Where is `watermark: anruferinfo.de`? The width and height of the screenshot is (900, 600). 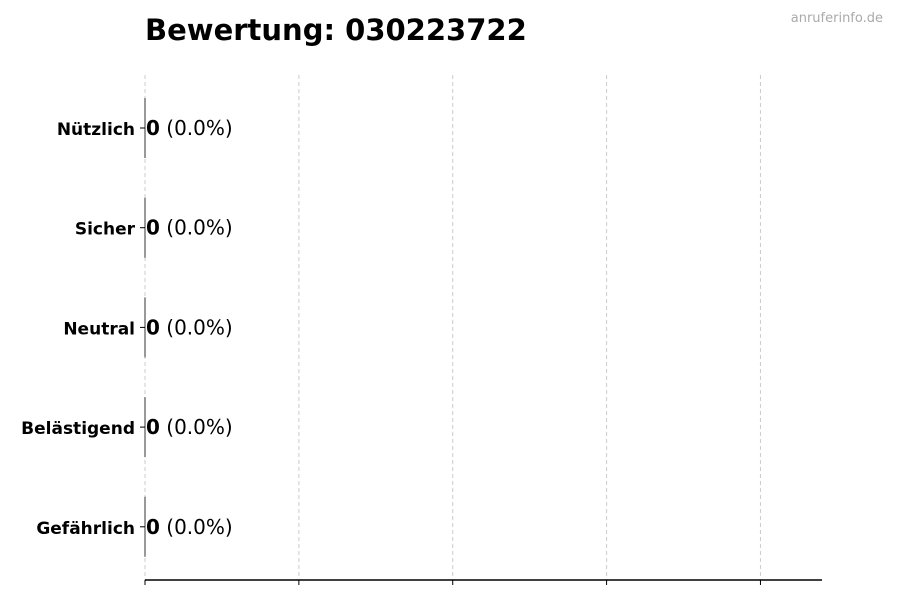
watermark: anruferinfo.de is located at coordinates (837, 18).